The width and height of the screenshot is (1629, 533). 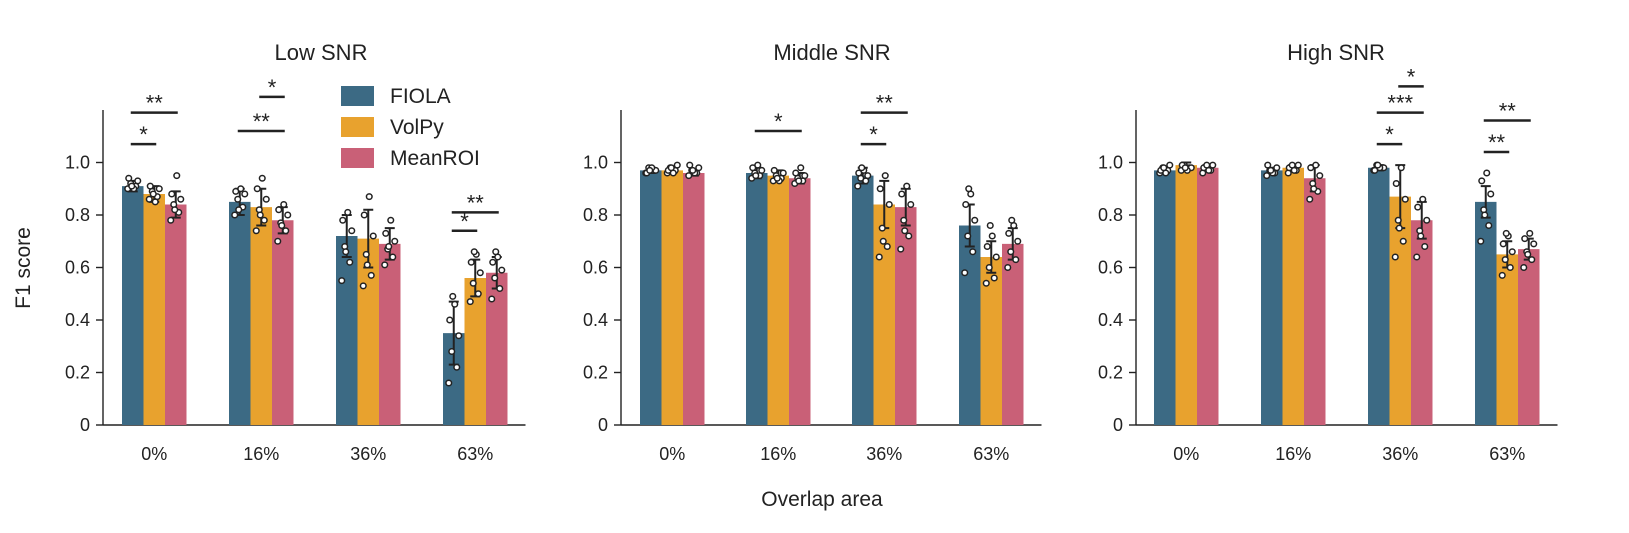 I want to click on y-tick-label: 0.2, so click(x=595, y=373).